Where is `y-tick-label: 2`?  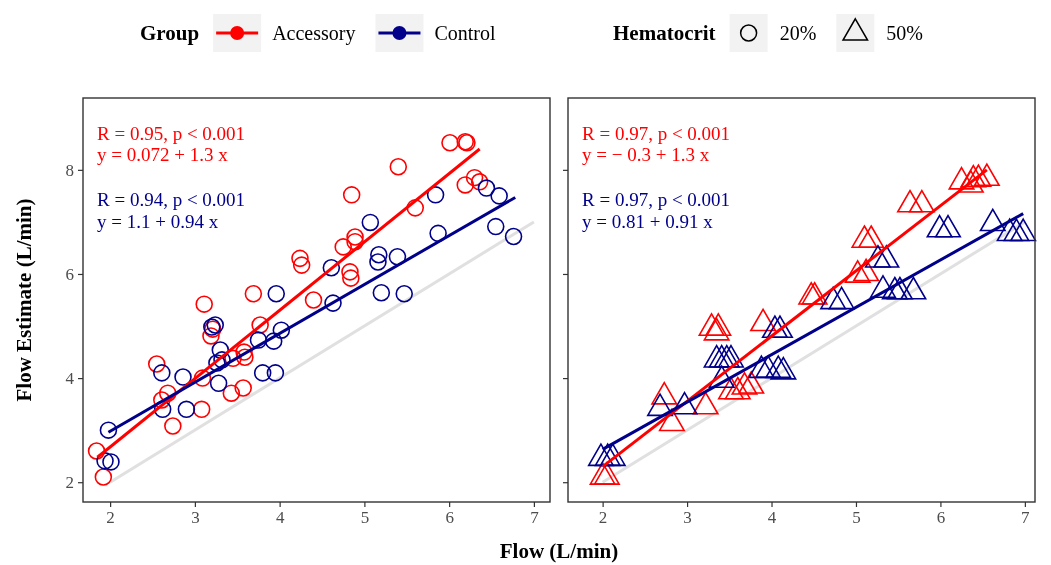
y-tick-label: 2 is located at coordinates (69, 483).